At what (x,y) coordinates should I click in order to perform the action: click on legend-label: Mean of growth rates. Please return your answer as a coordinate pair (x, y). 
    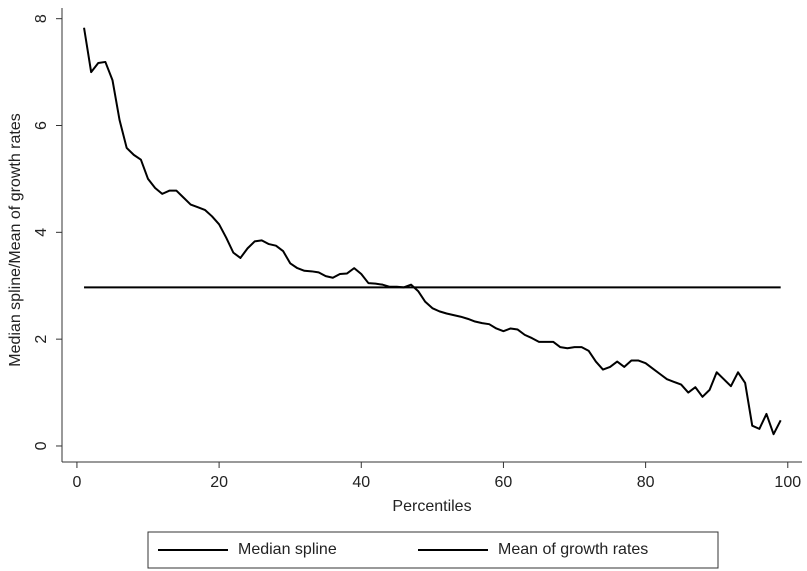
    Looking at the image, I should click on (573, 549).